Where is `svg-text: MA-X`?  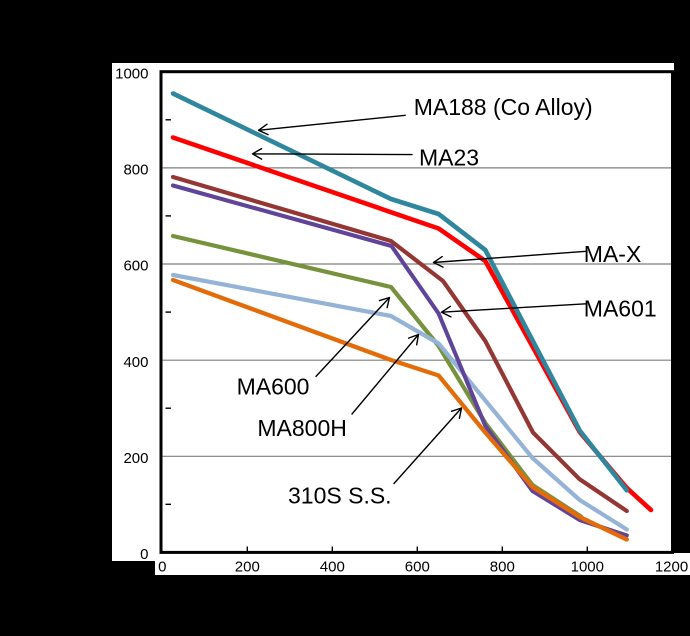 svg-text: MA-X is located at coordinates (613, 254).